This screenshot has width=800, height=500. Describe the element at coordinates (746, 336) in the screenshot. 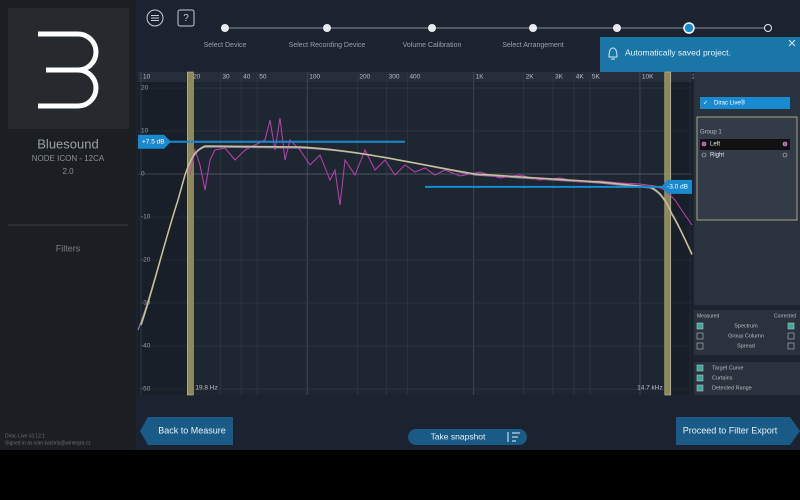

I see `option-label: Group Column` at that location.